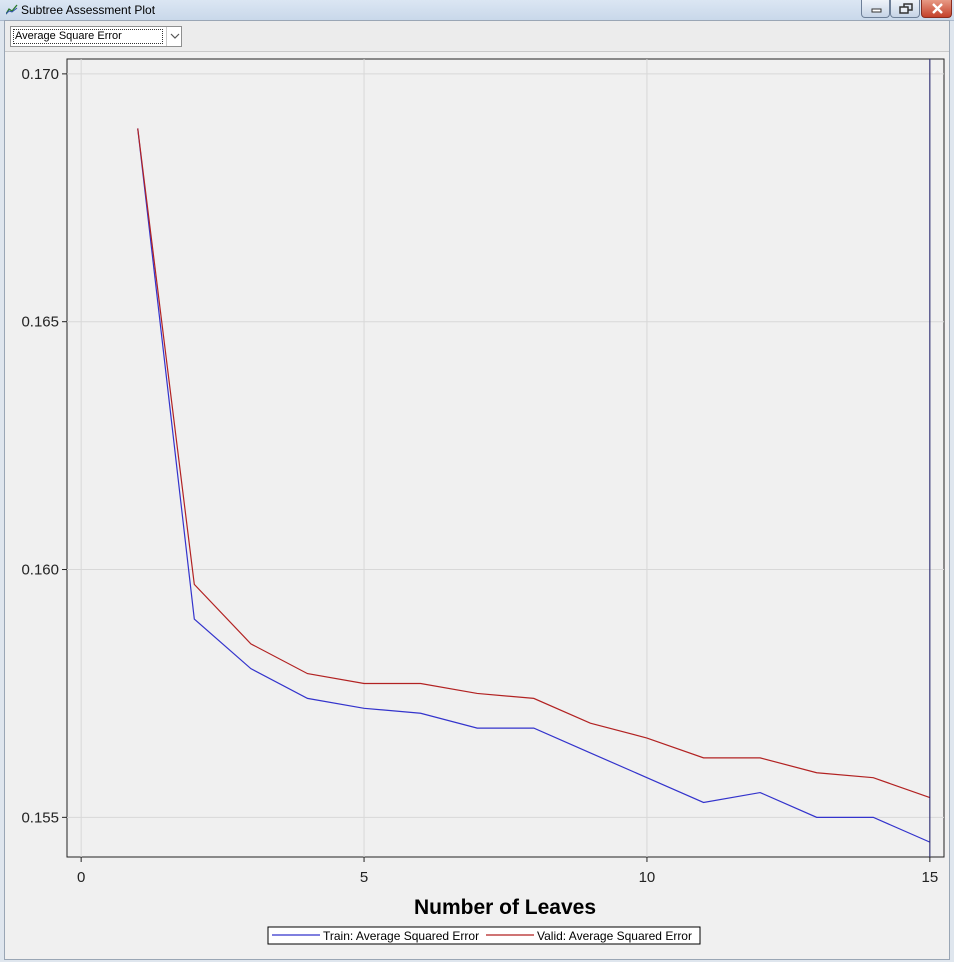 The image size is (954, 962). I want to click on x-axis-title: Number of Leaves, so click(505, 907).